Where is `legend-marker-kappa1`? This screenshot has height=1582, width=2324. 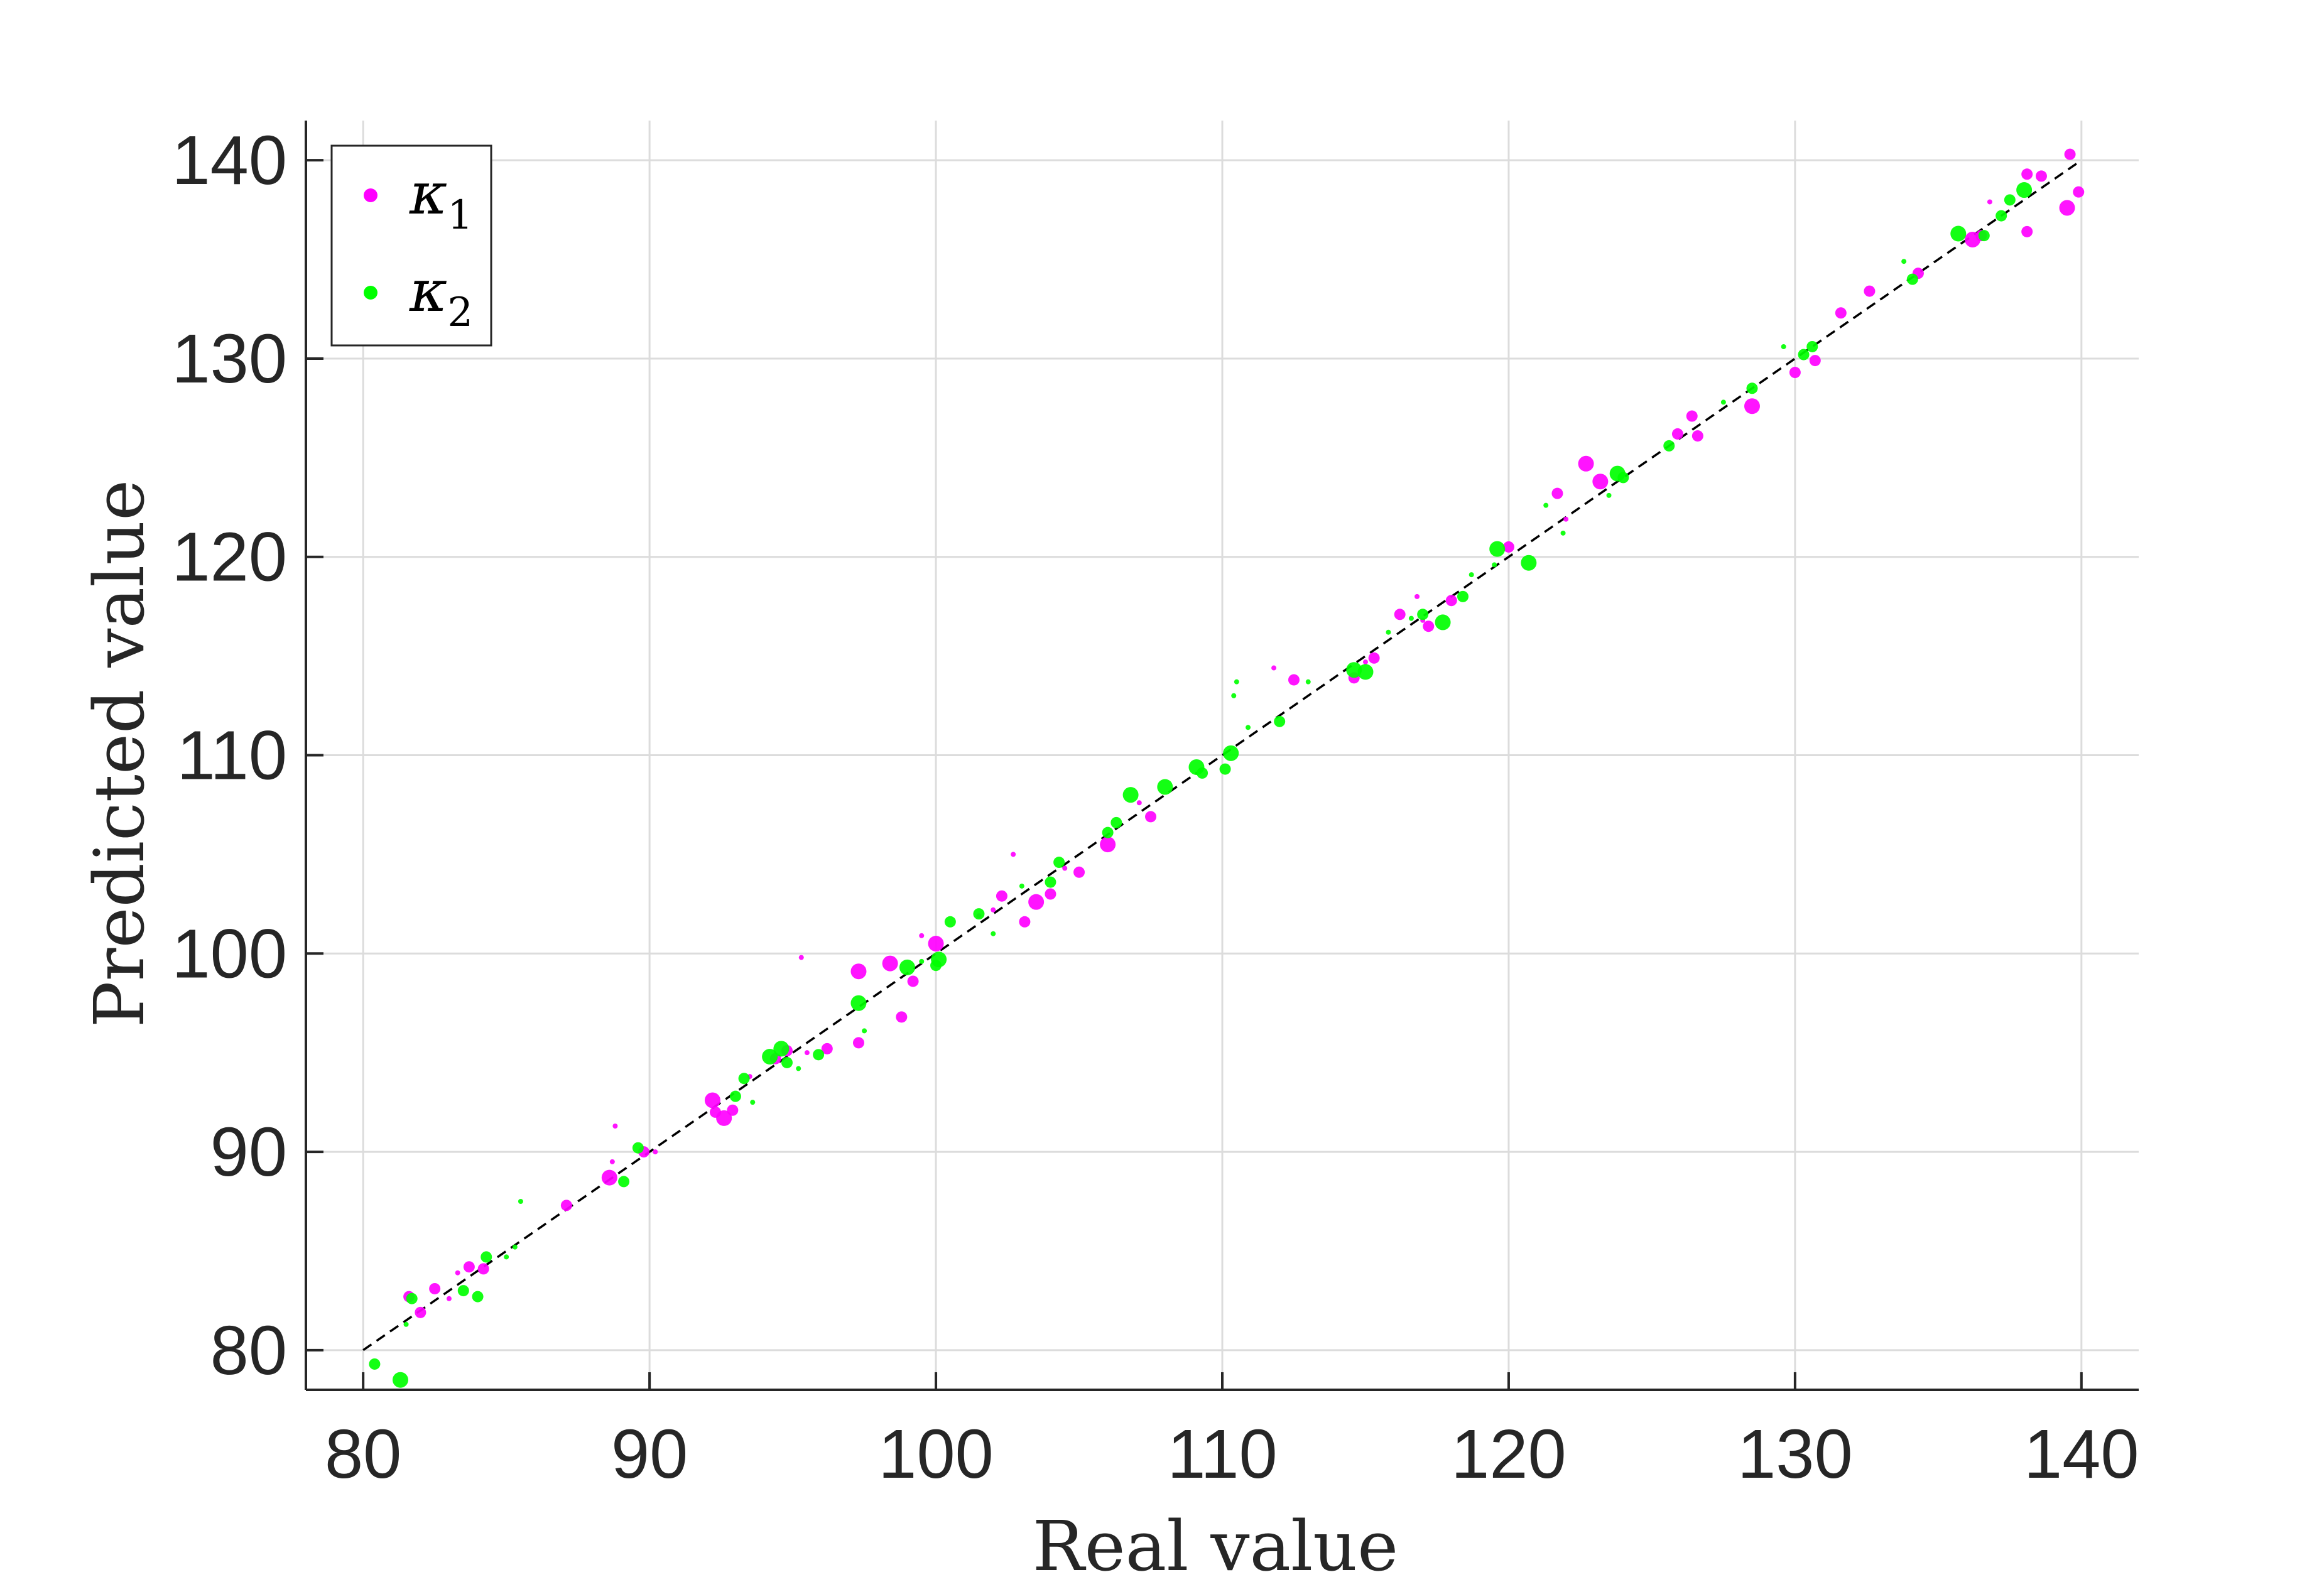 legend-marker-kappa1 is located at coordinates (370, 195).